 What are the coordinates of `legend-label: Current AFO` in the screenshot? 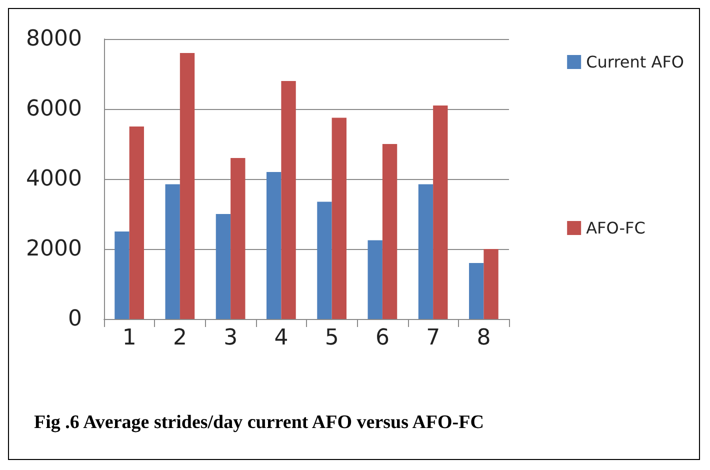 It's located at (635, 62).